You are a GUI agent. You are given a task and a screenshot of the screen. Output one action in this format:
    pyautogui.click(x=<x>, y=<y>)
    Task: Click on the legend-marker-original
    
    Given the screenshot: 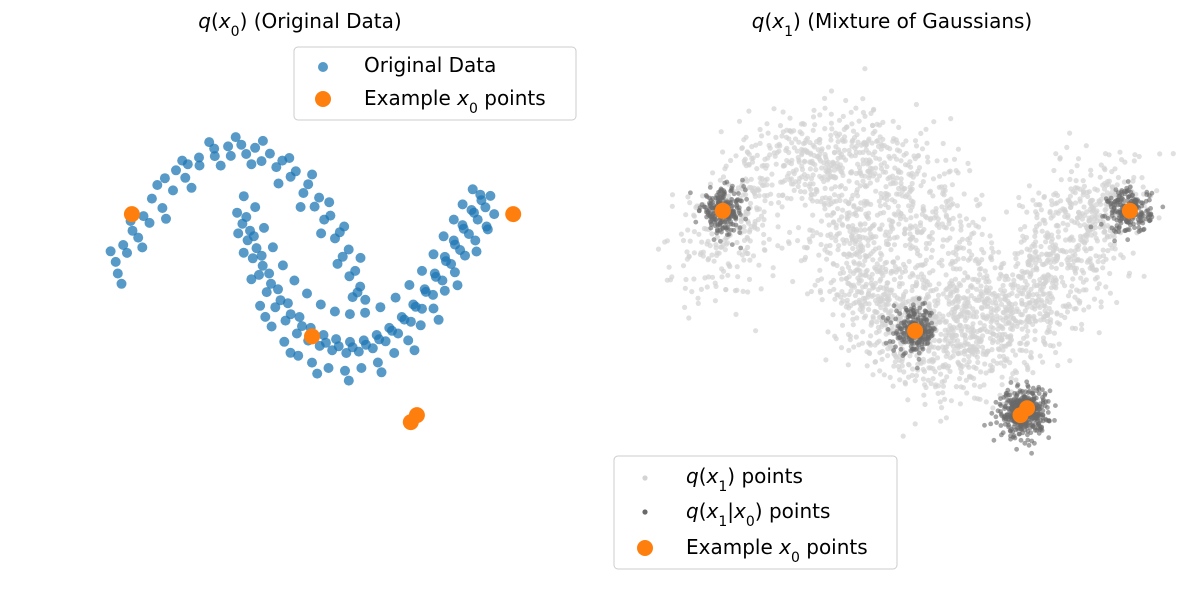 What is the action you would take?
    pyautogui.click(x=323, y=67)
    